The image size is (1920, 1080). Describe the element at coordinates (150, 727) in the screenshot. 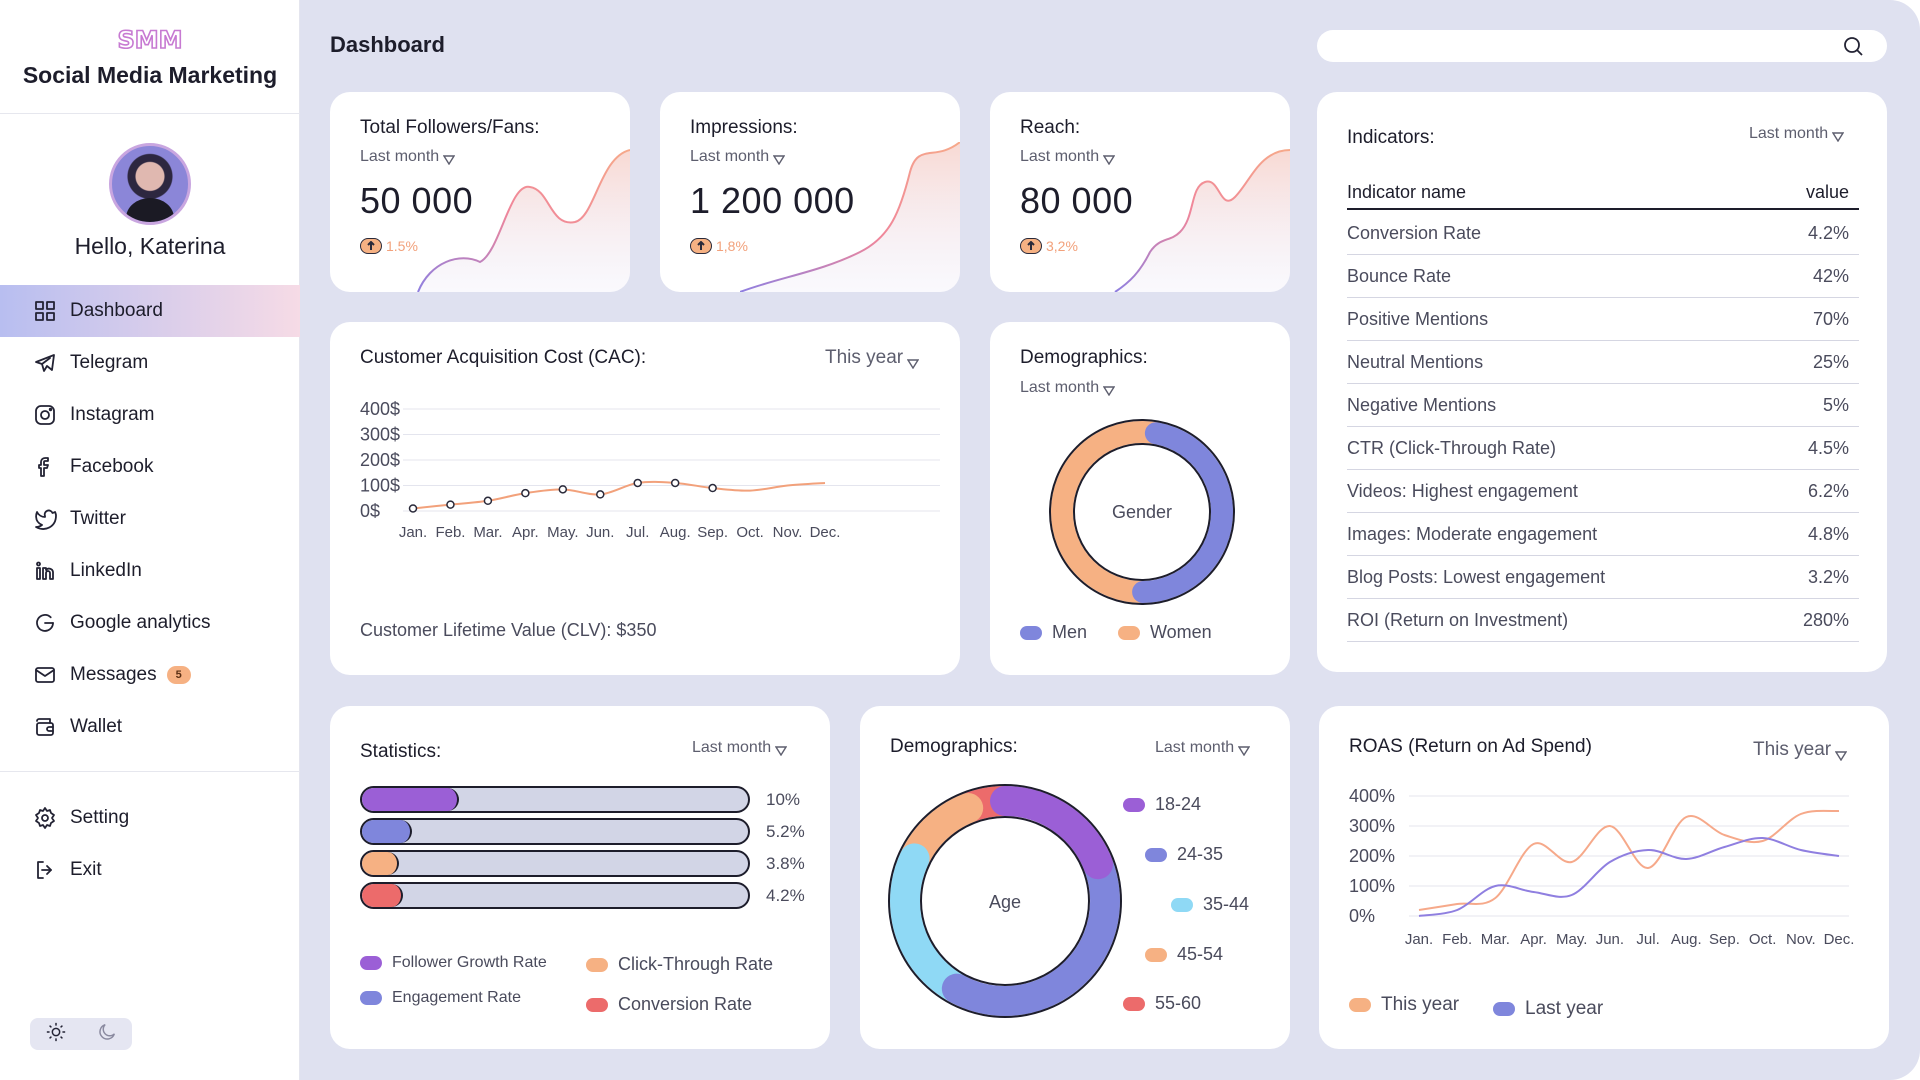

I see `sidebar-item-wallet: Wallet` at that location.